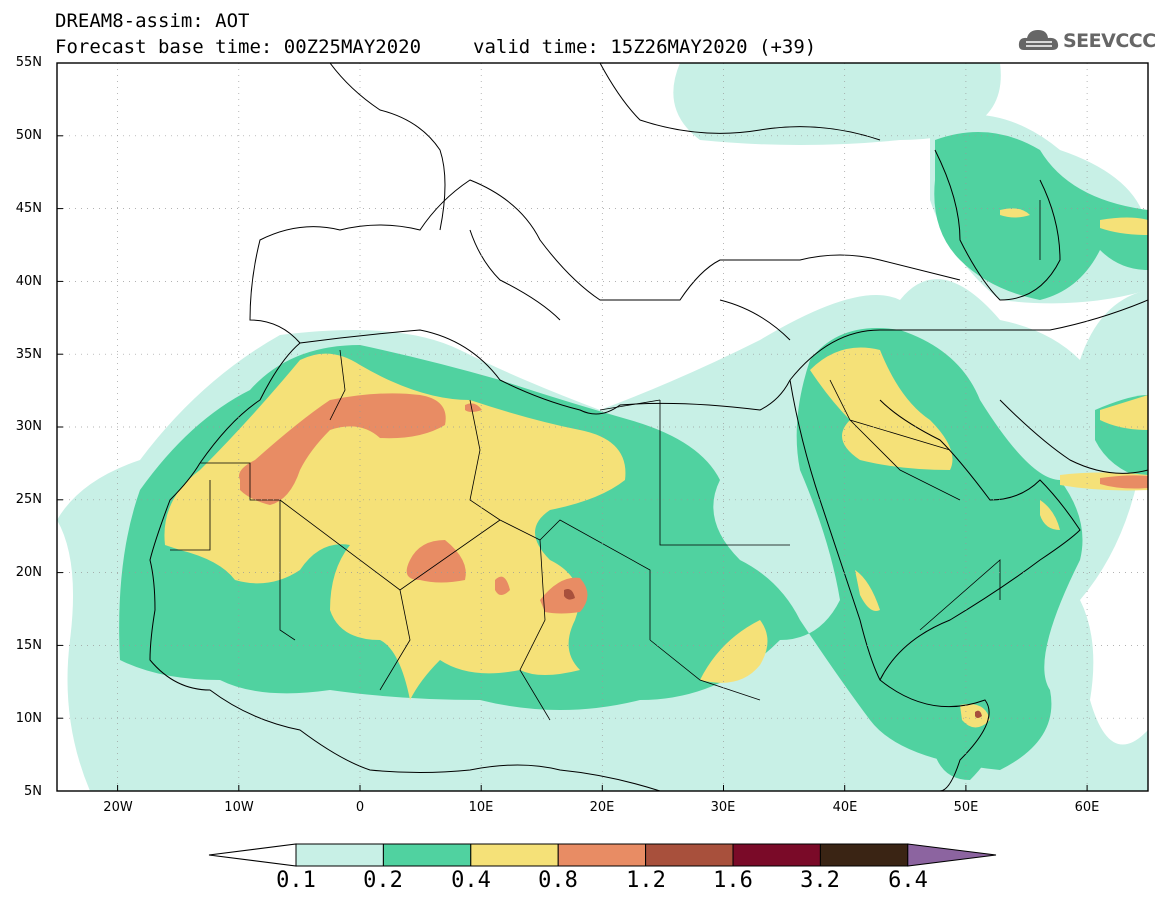  What do you see at coordinates (383, 880) in the screenshot?
I see `colorbar-label: 0.2` at bounding box center [383, 880].